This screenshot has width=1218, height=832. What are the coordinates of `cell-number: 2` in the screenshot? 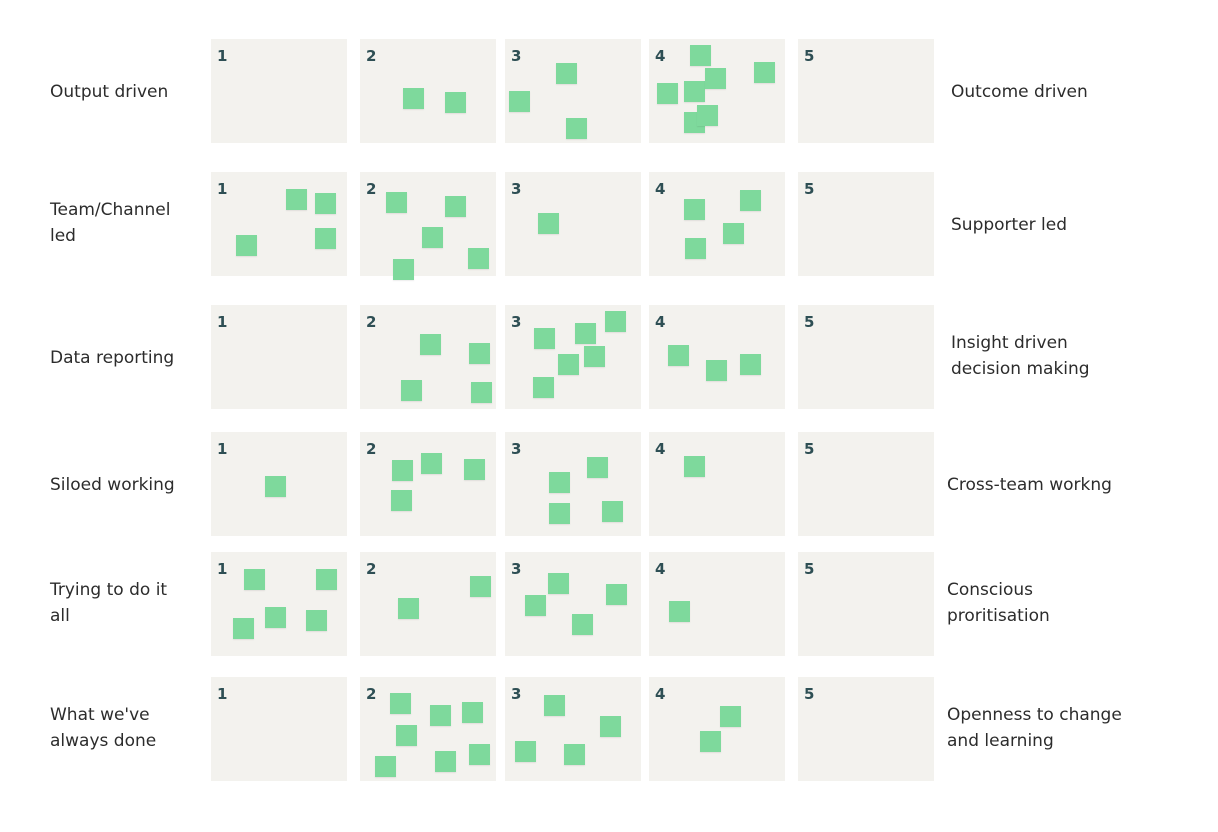 It's located at (371, 569).